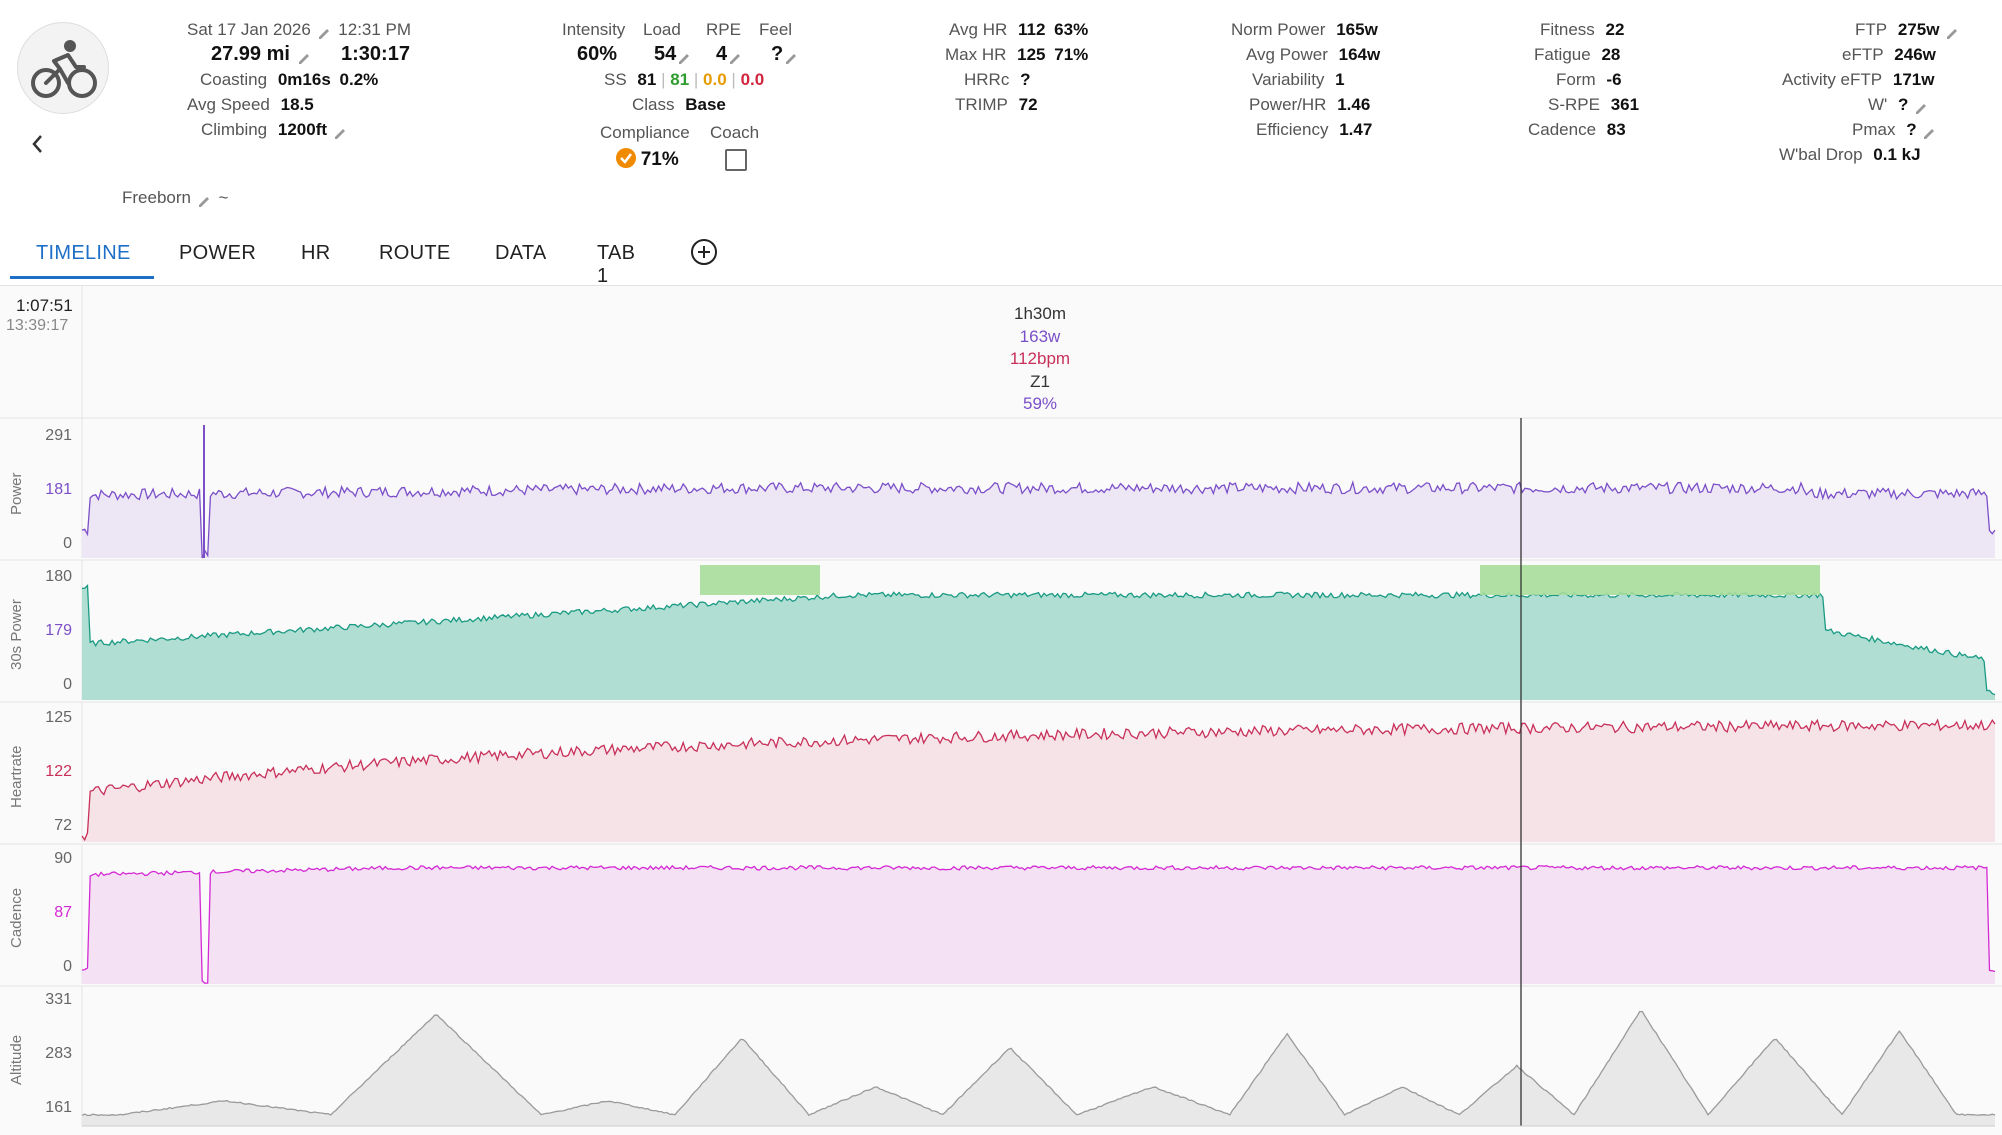 The height and width of the screenshot is (1135, 2002). I want to click on back-chevron-icon, so click(38, 144).